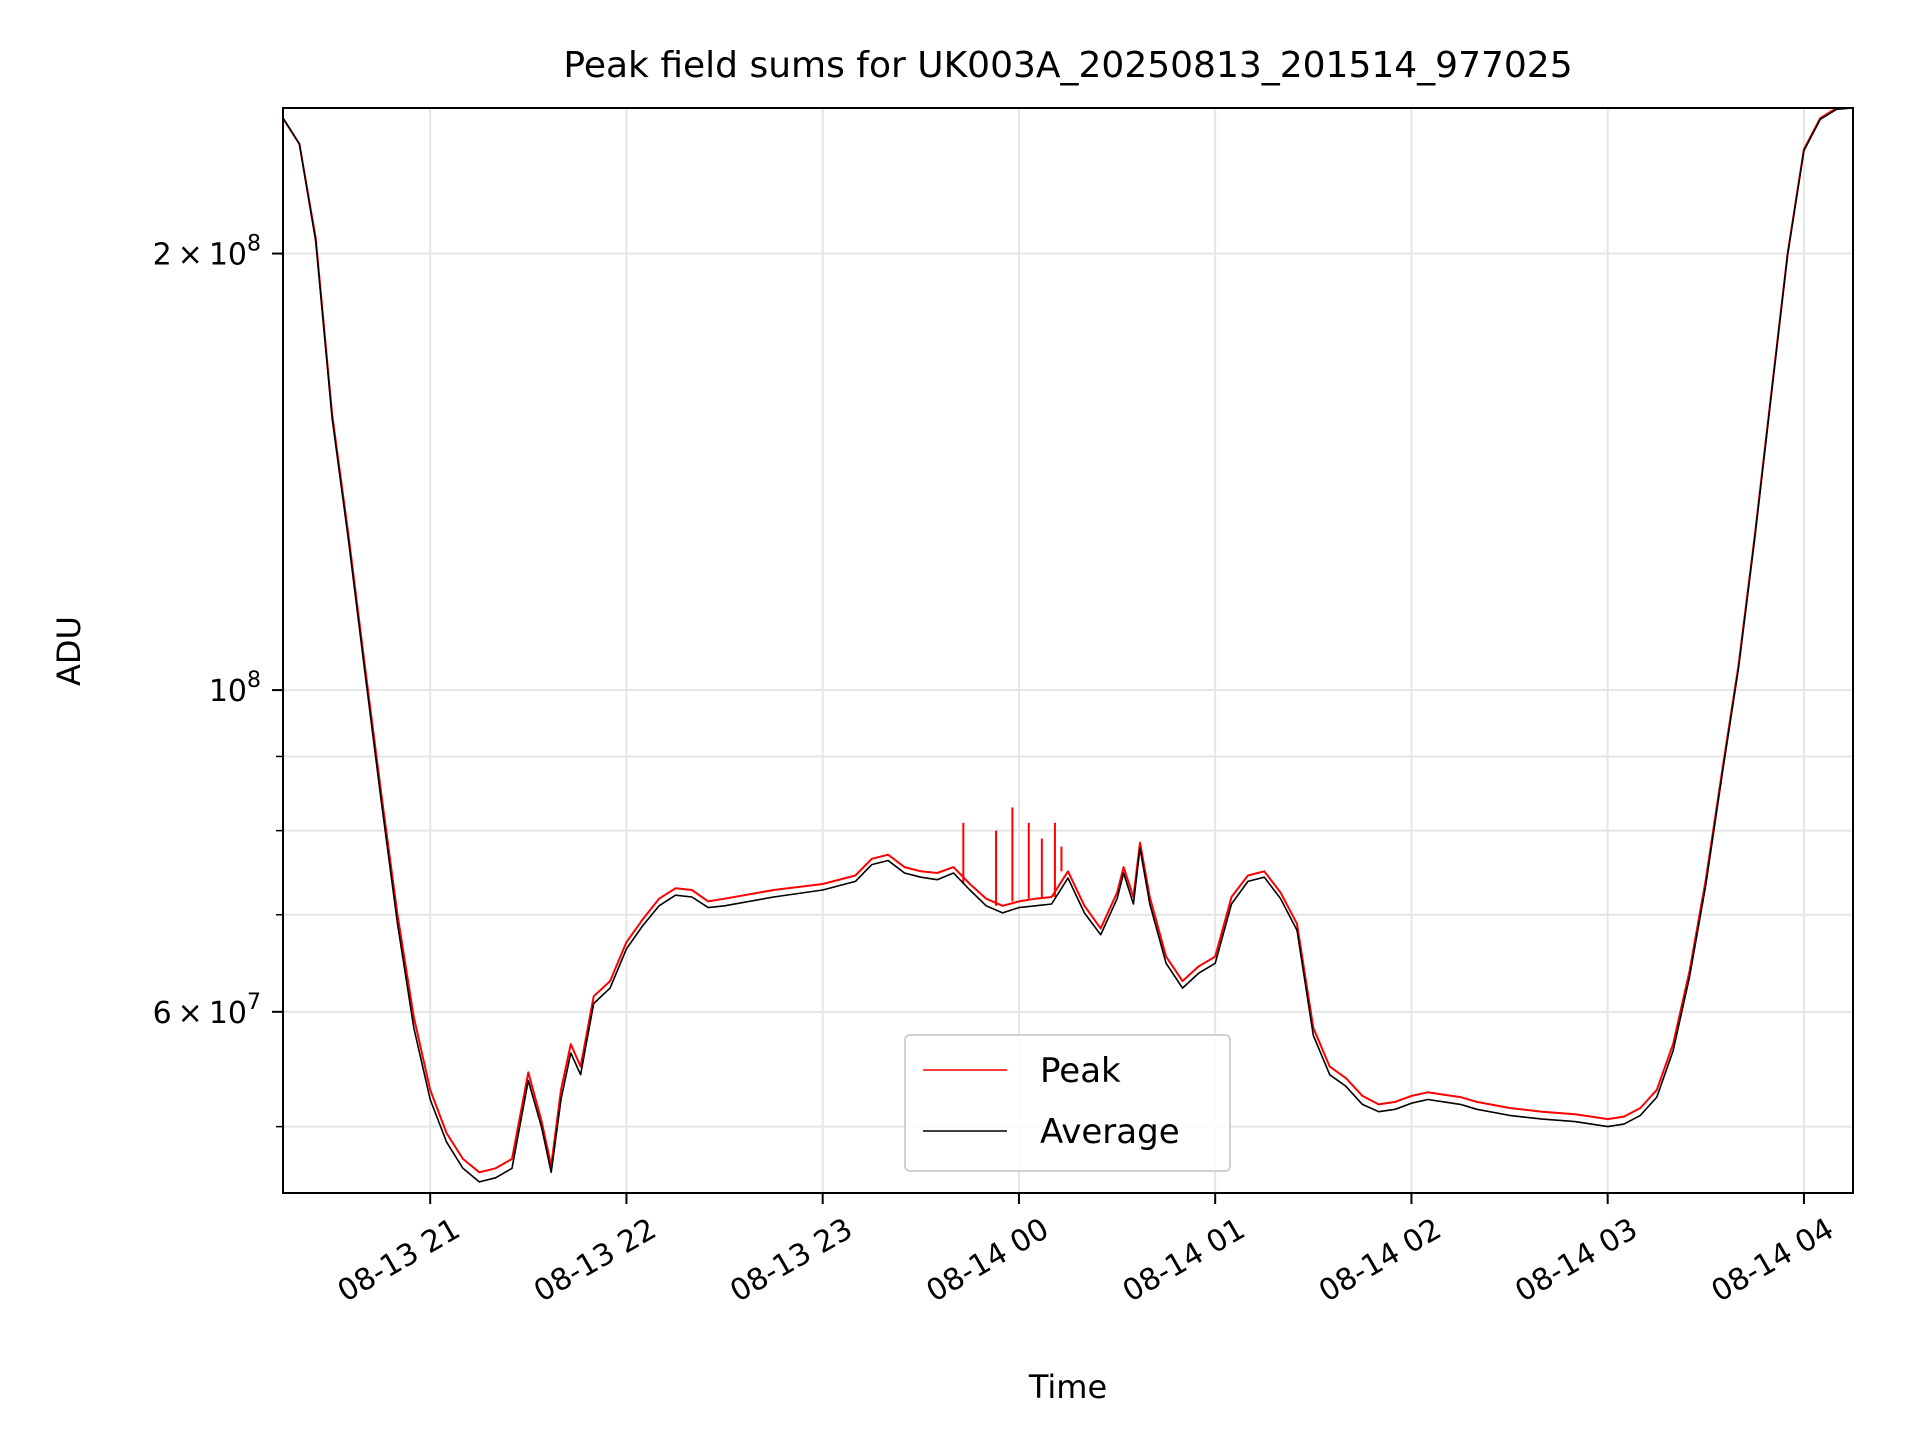 The height and width of the screenshot is (1440, 1920). I want to click on x-axis-label: Time, so click(1067, 1387).